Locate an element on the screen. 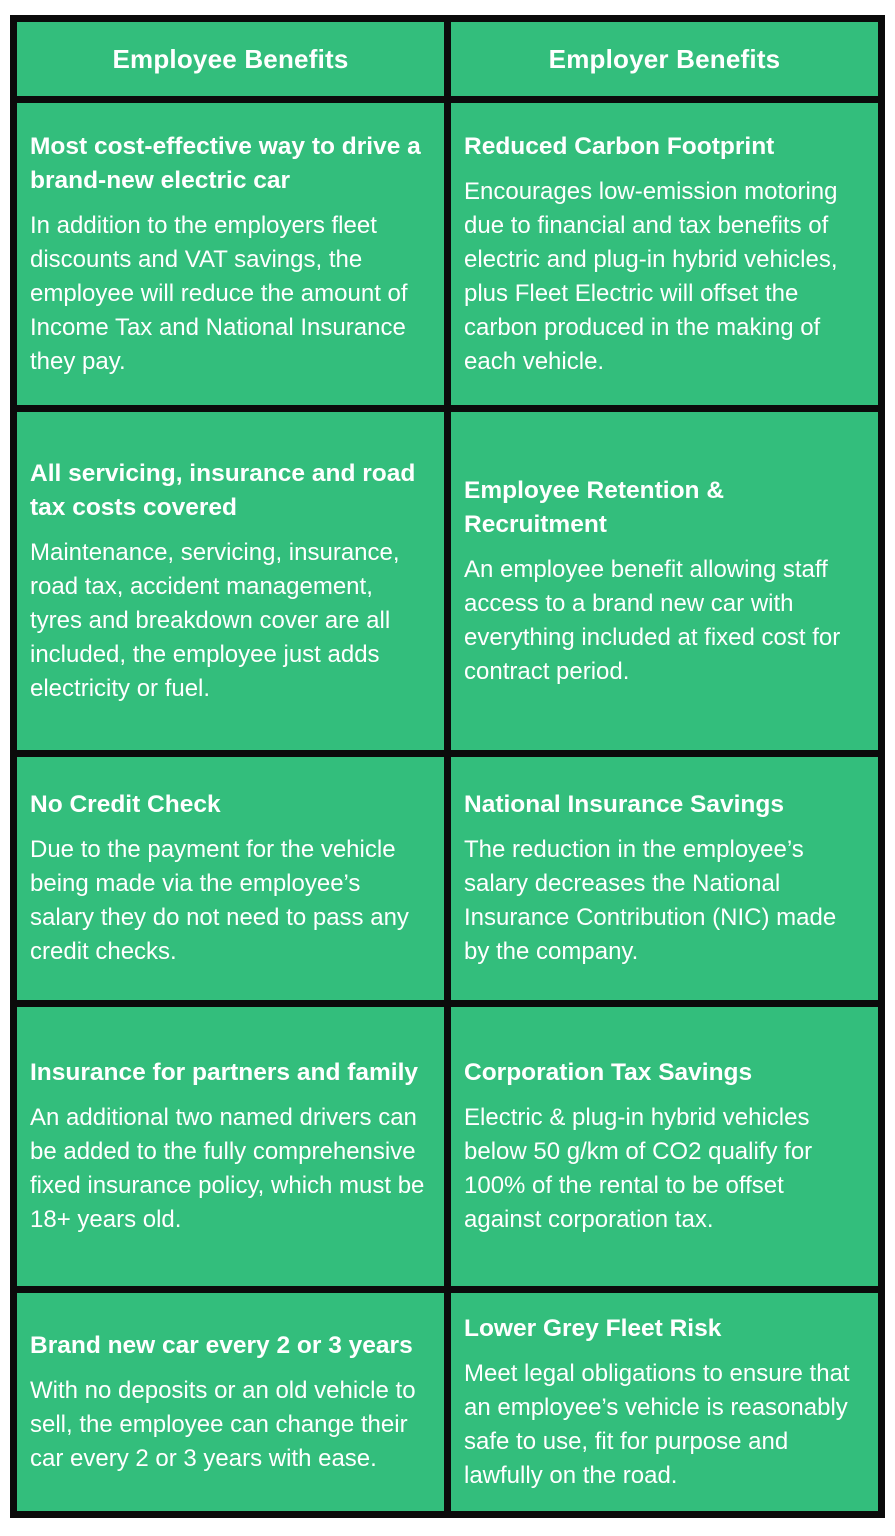 This screenshot has height=1536, width=895. employee-benefits-header-label: Employee Benefits is located at coordinates (230, 58).